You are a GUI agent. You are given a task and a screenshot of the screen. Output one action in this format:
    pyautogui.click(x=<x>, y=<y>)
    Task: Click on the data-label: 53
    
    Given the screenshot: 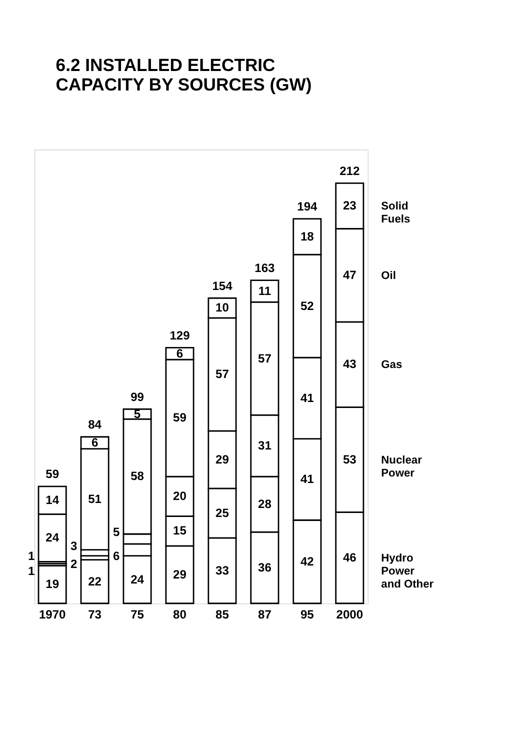 What is the action you would take?
    pyautogui.click(x=349, y=459)
    